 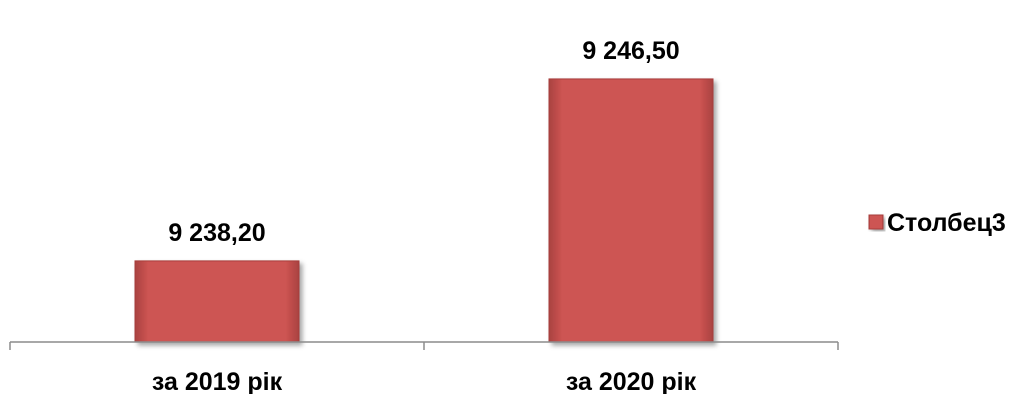 I want to click on legend-label-series: Столбец3, so click(x=946, y=223).